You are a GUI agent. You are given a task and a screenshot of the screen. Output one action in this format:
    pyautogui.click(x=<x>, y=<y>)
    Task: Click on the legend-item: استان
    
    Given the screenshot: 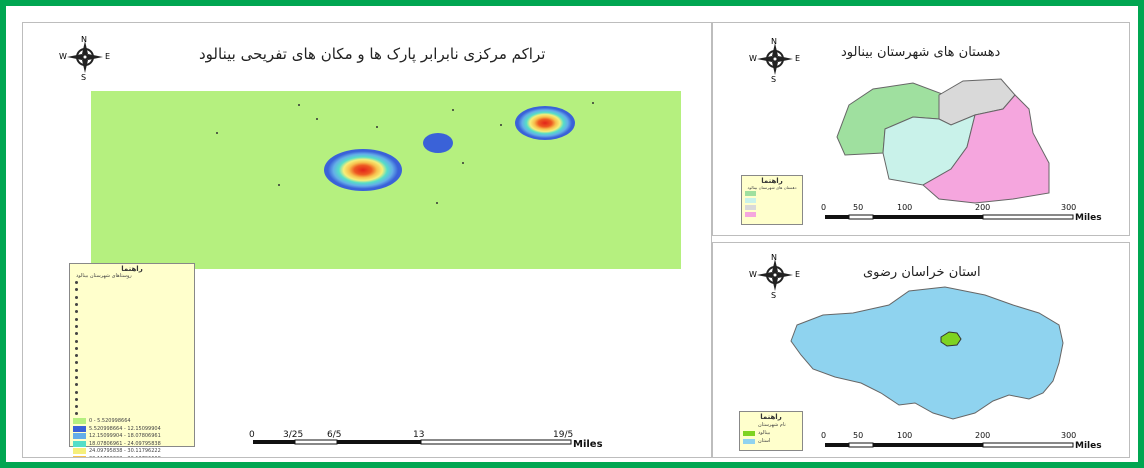 What is the action you would take?
    pyautogui.click(x=771, y=441)
    